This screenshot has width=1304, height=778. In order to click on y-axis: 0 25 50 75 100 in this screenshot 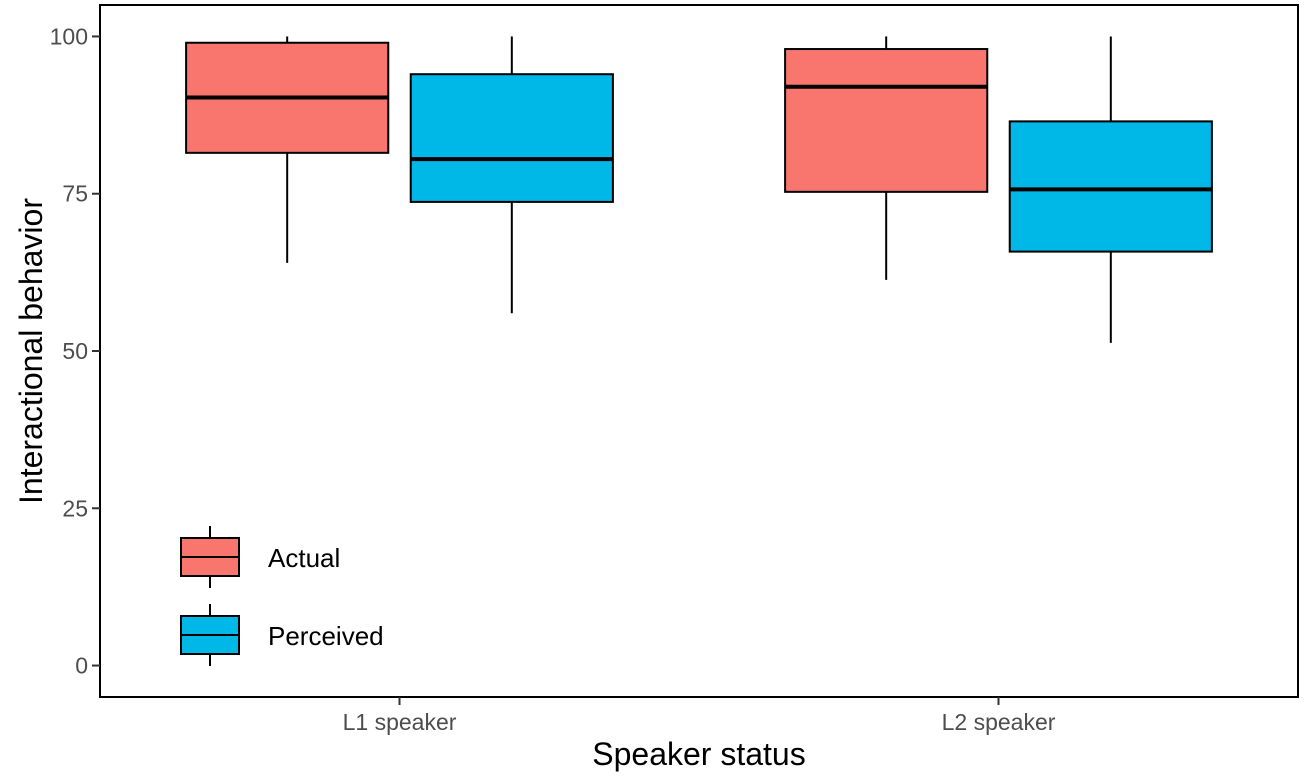, I will do `click(75, 351)`.